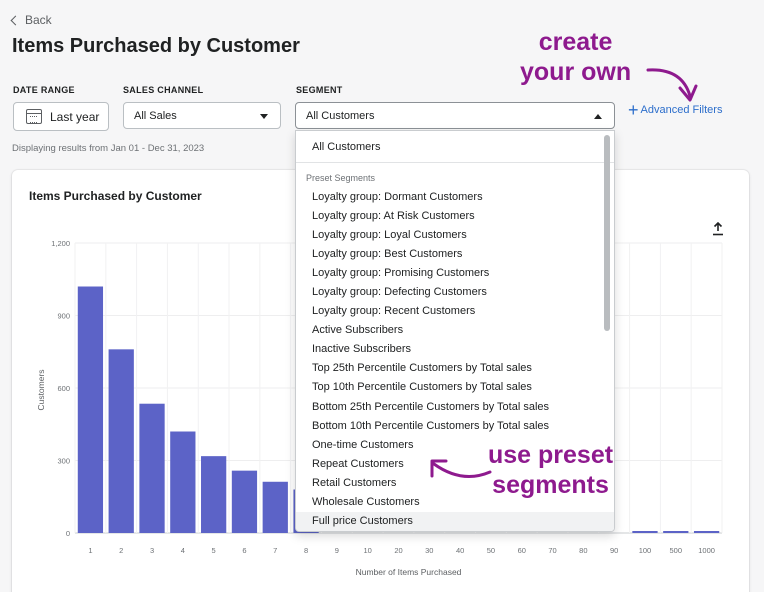 The width and height of the screenshot is (764, 592). What do you see at coordinates (455, 521) in the screenshot?
I see `dropdown-option: Full price Customers` at bounding box center [455, 521].